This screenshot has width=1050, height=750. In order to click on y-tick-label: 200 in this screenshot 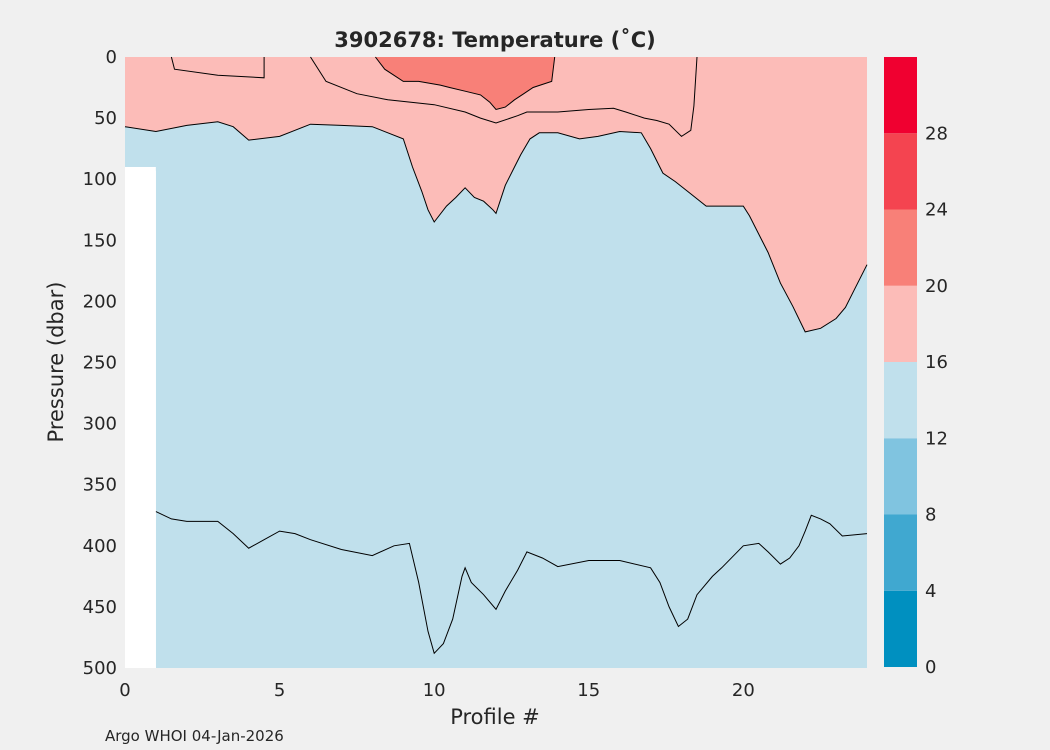, I will do `click(100, 301)`.